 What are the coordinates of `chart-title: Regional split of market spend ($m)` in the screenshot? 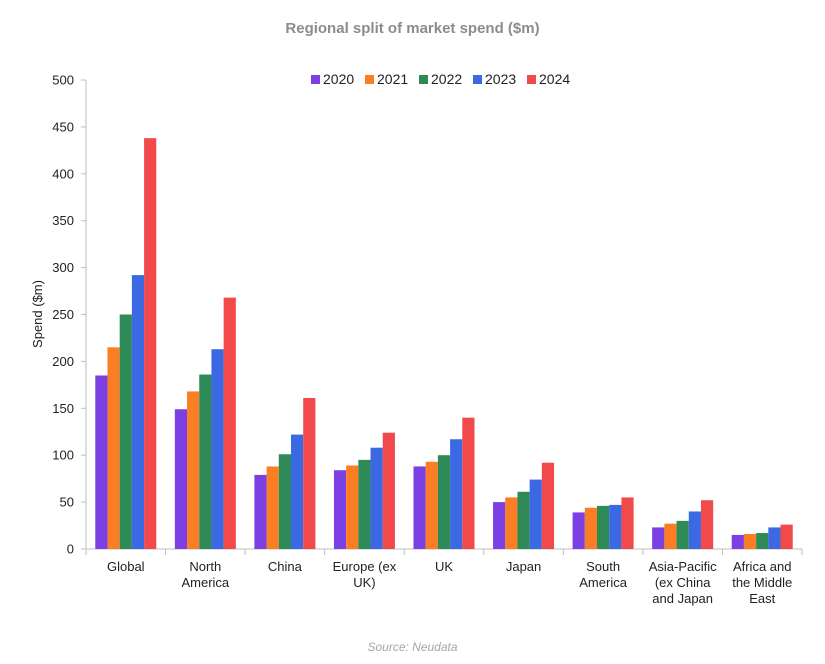 It's located at (412, 28).